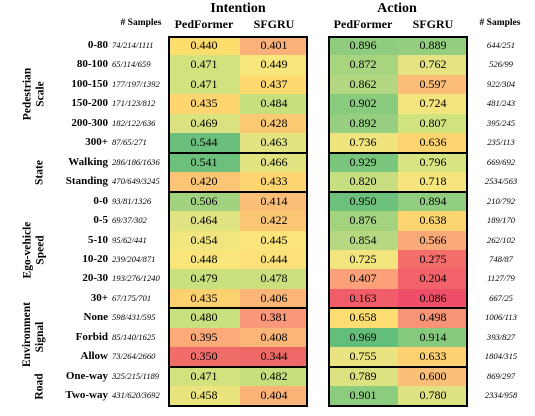 Image resolution: width=535 pixels, height=416 pixels. What do you see at coordinates (363, 123) in the screenshot?
I see `action-pedformer-cell: 0.892` at bounding box center [363, 123].